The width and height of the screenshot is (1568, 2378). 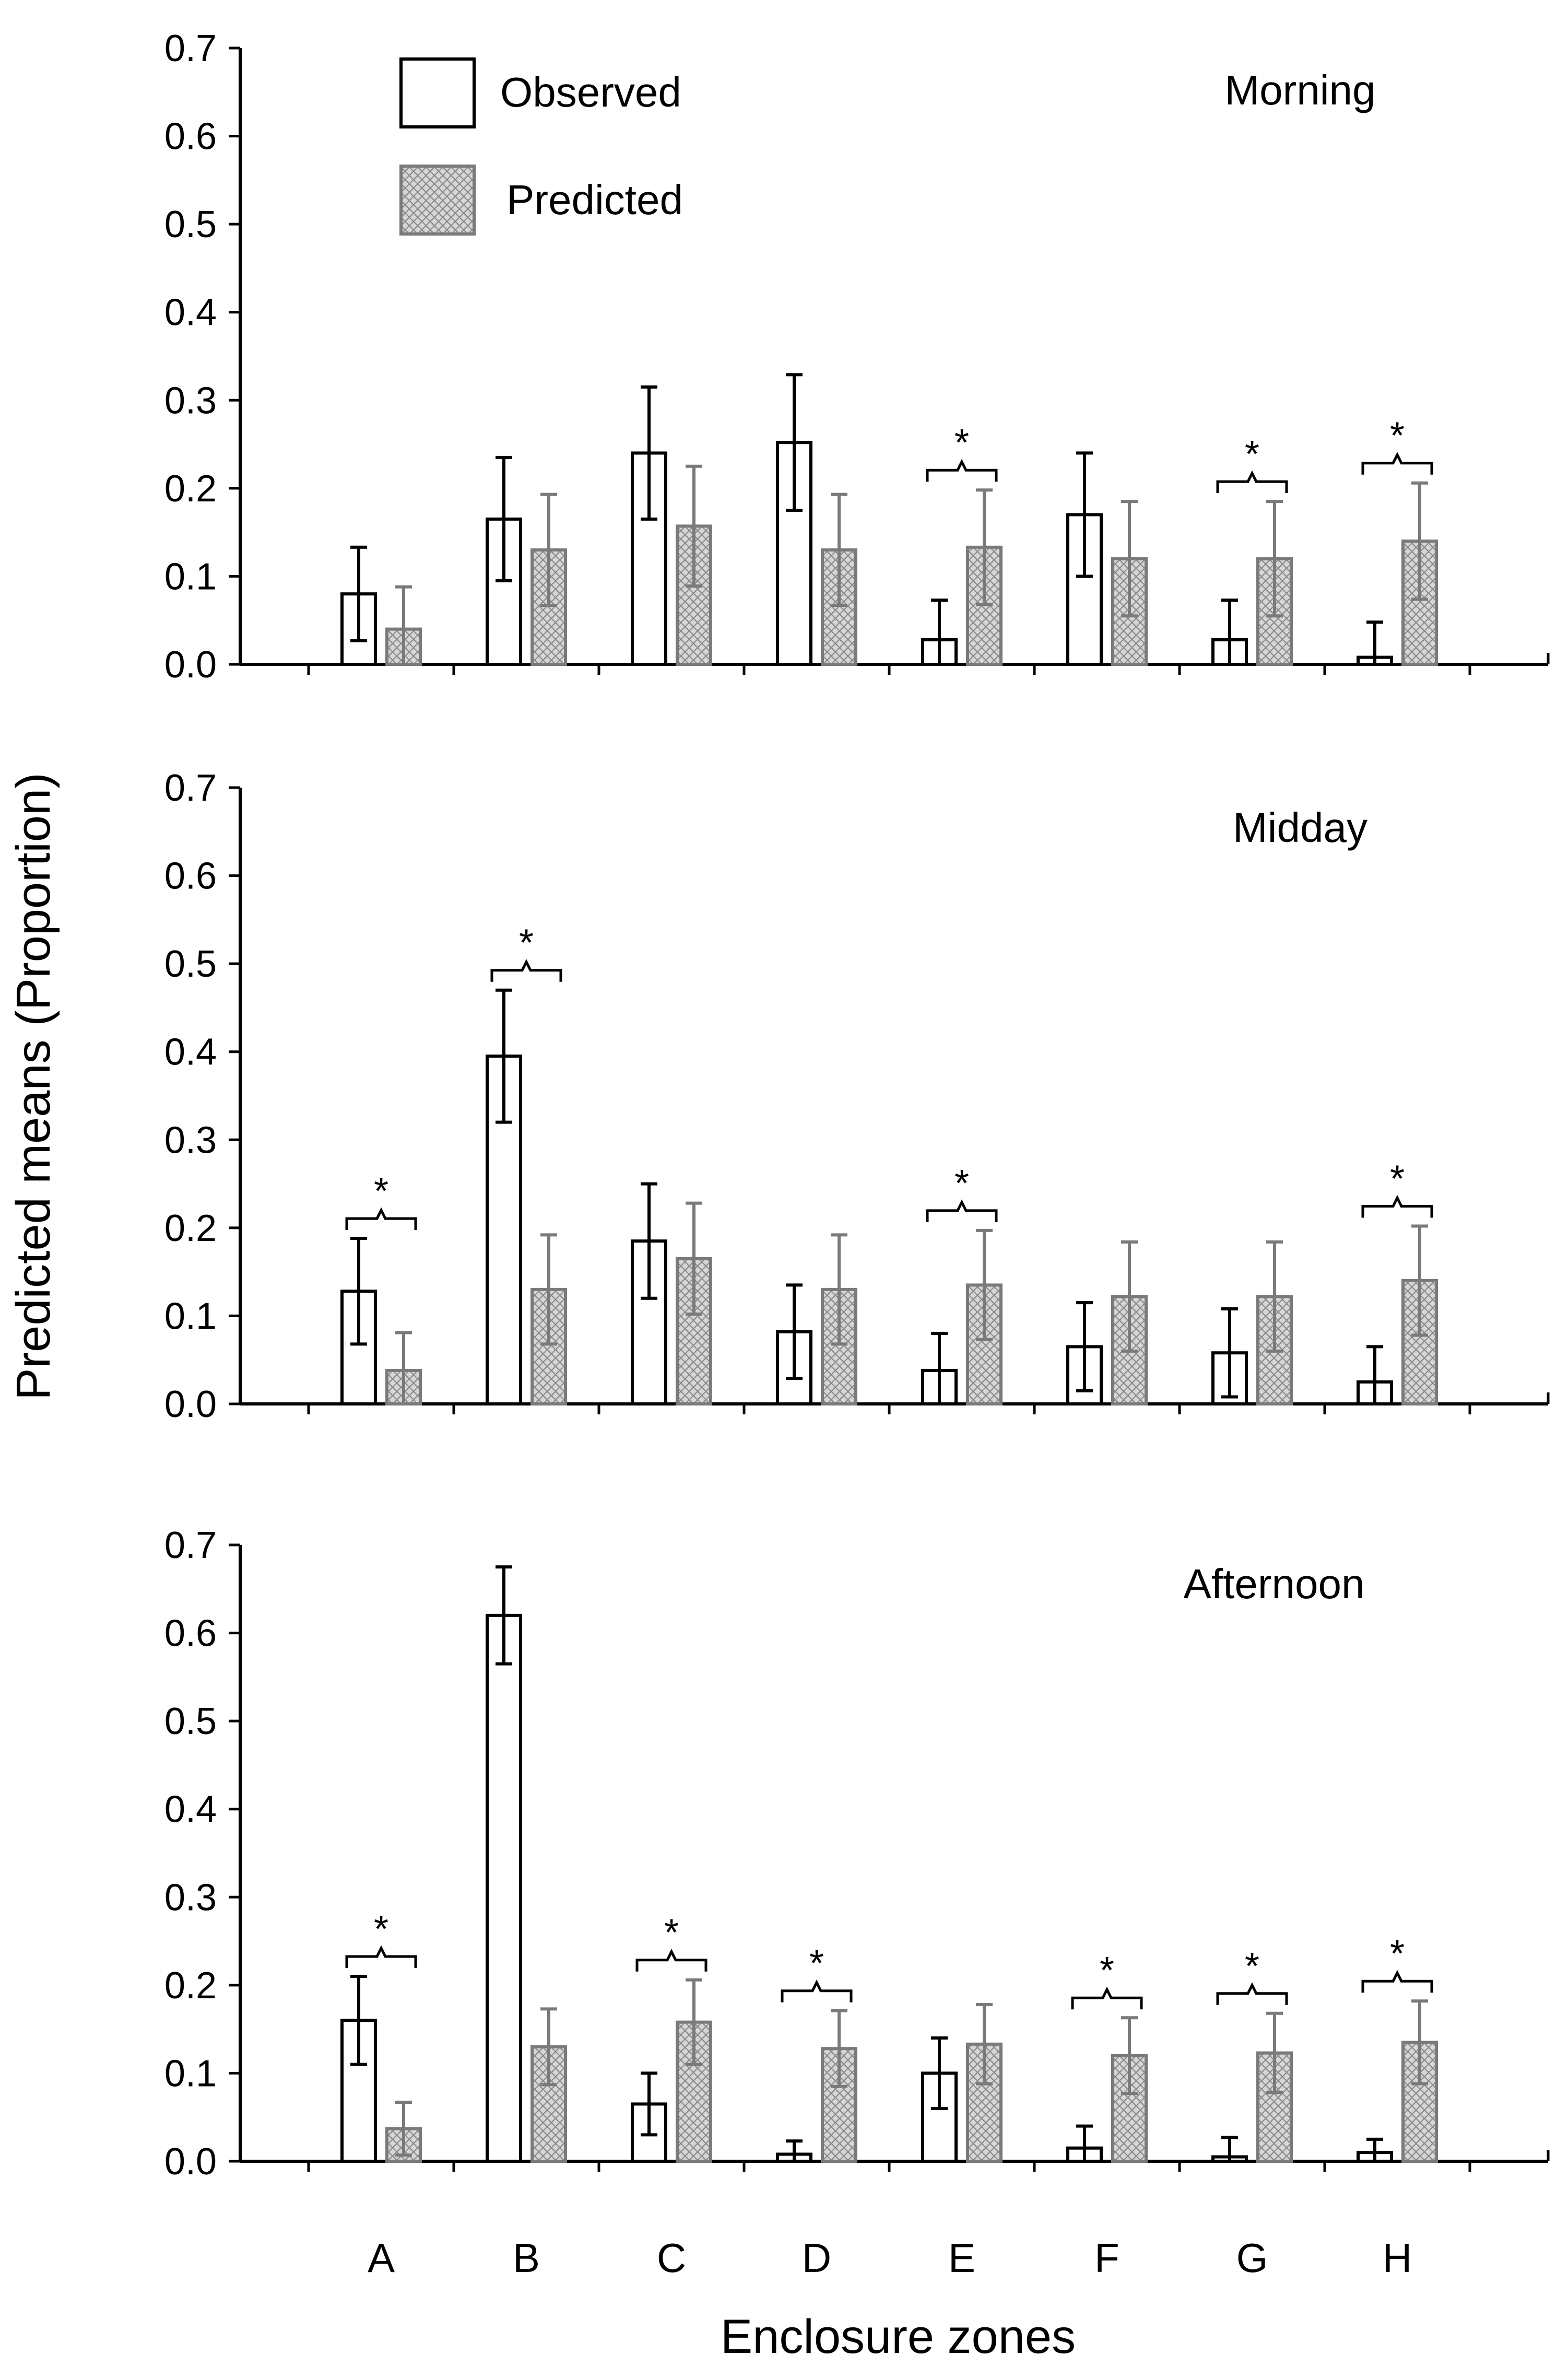 I want to click on zone-label-e: E, so click(x=961, y=2258).